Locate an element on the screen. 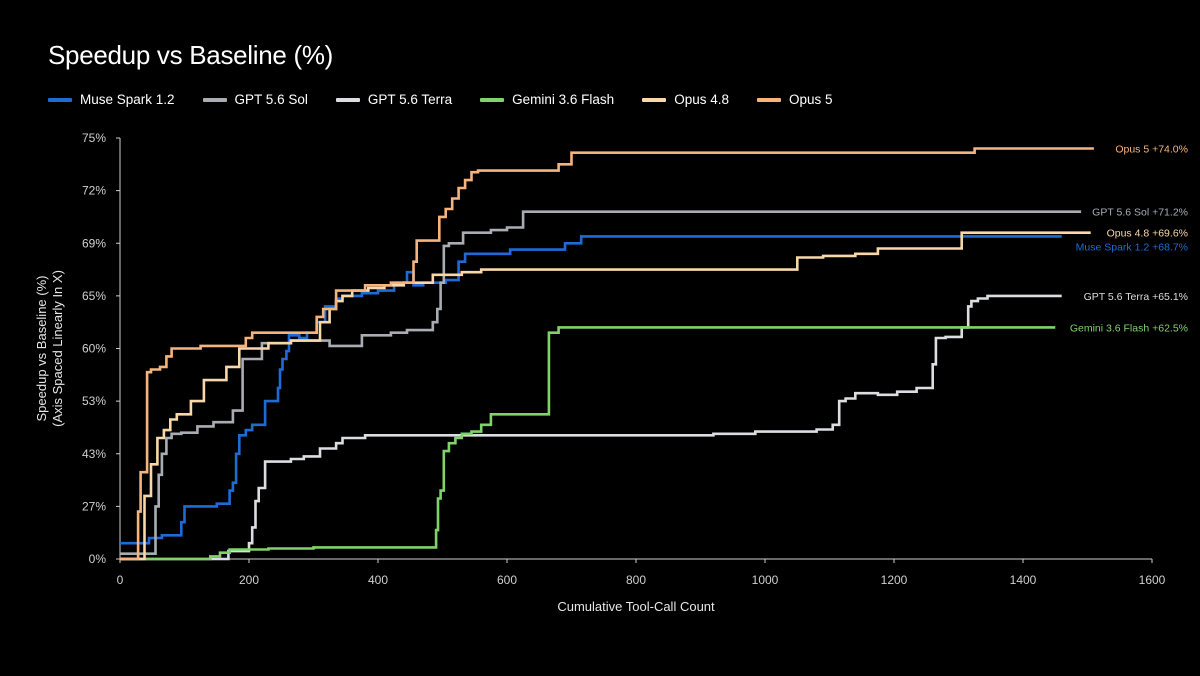  legend-label: GPT 5.6 Terra is located at coordinates (410, 99).